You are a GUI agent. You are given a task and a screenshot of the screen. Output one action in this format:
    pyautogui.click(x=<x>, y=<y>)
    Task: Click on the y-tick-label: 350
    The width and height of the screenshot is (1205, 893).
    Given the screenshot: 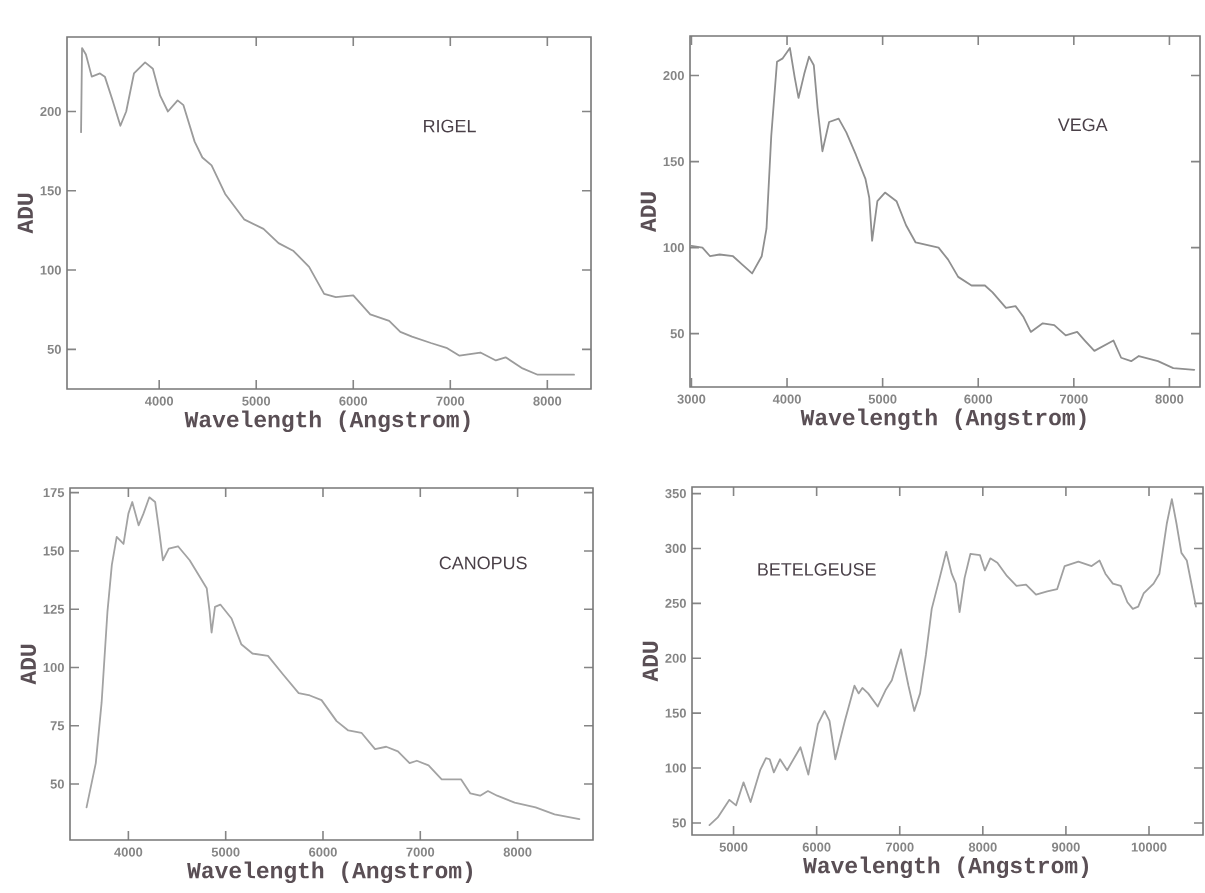 What is the action you would take?
    pyautogui.click(x=675, y=493)
    